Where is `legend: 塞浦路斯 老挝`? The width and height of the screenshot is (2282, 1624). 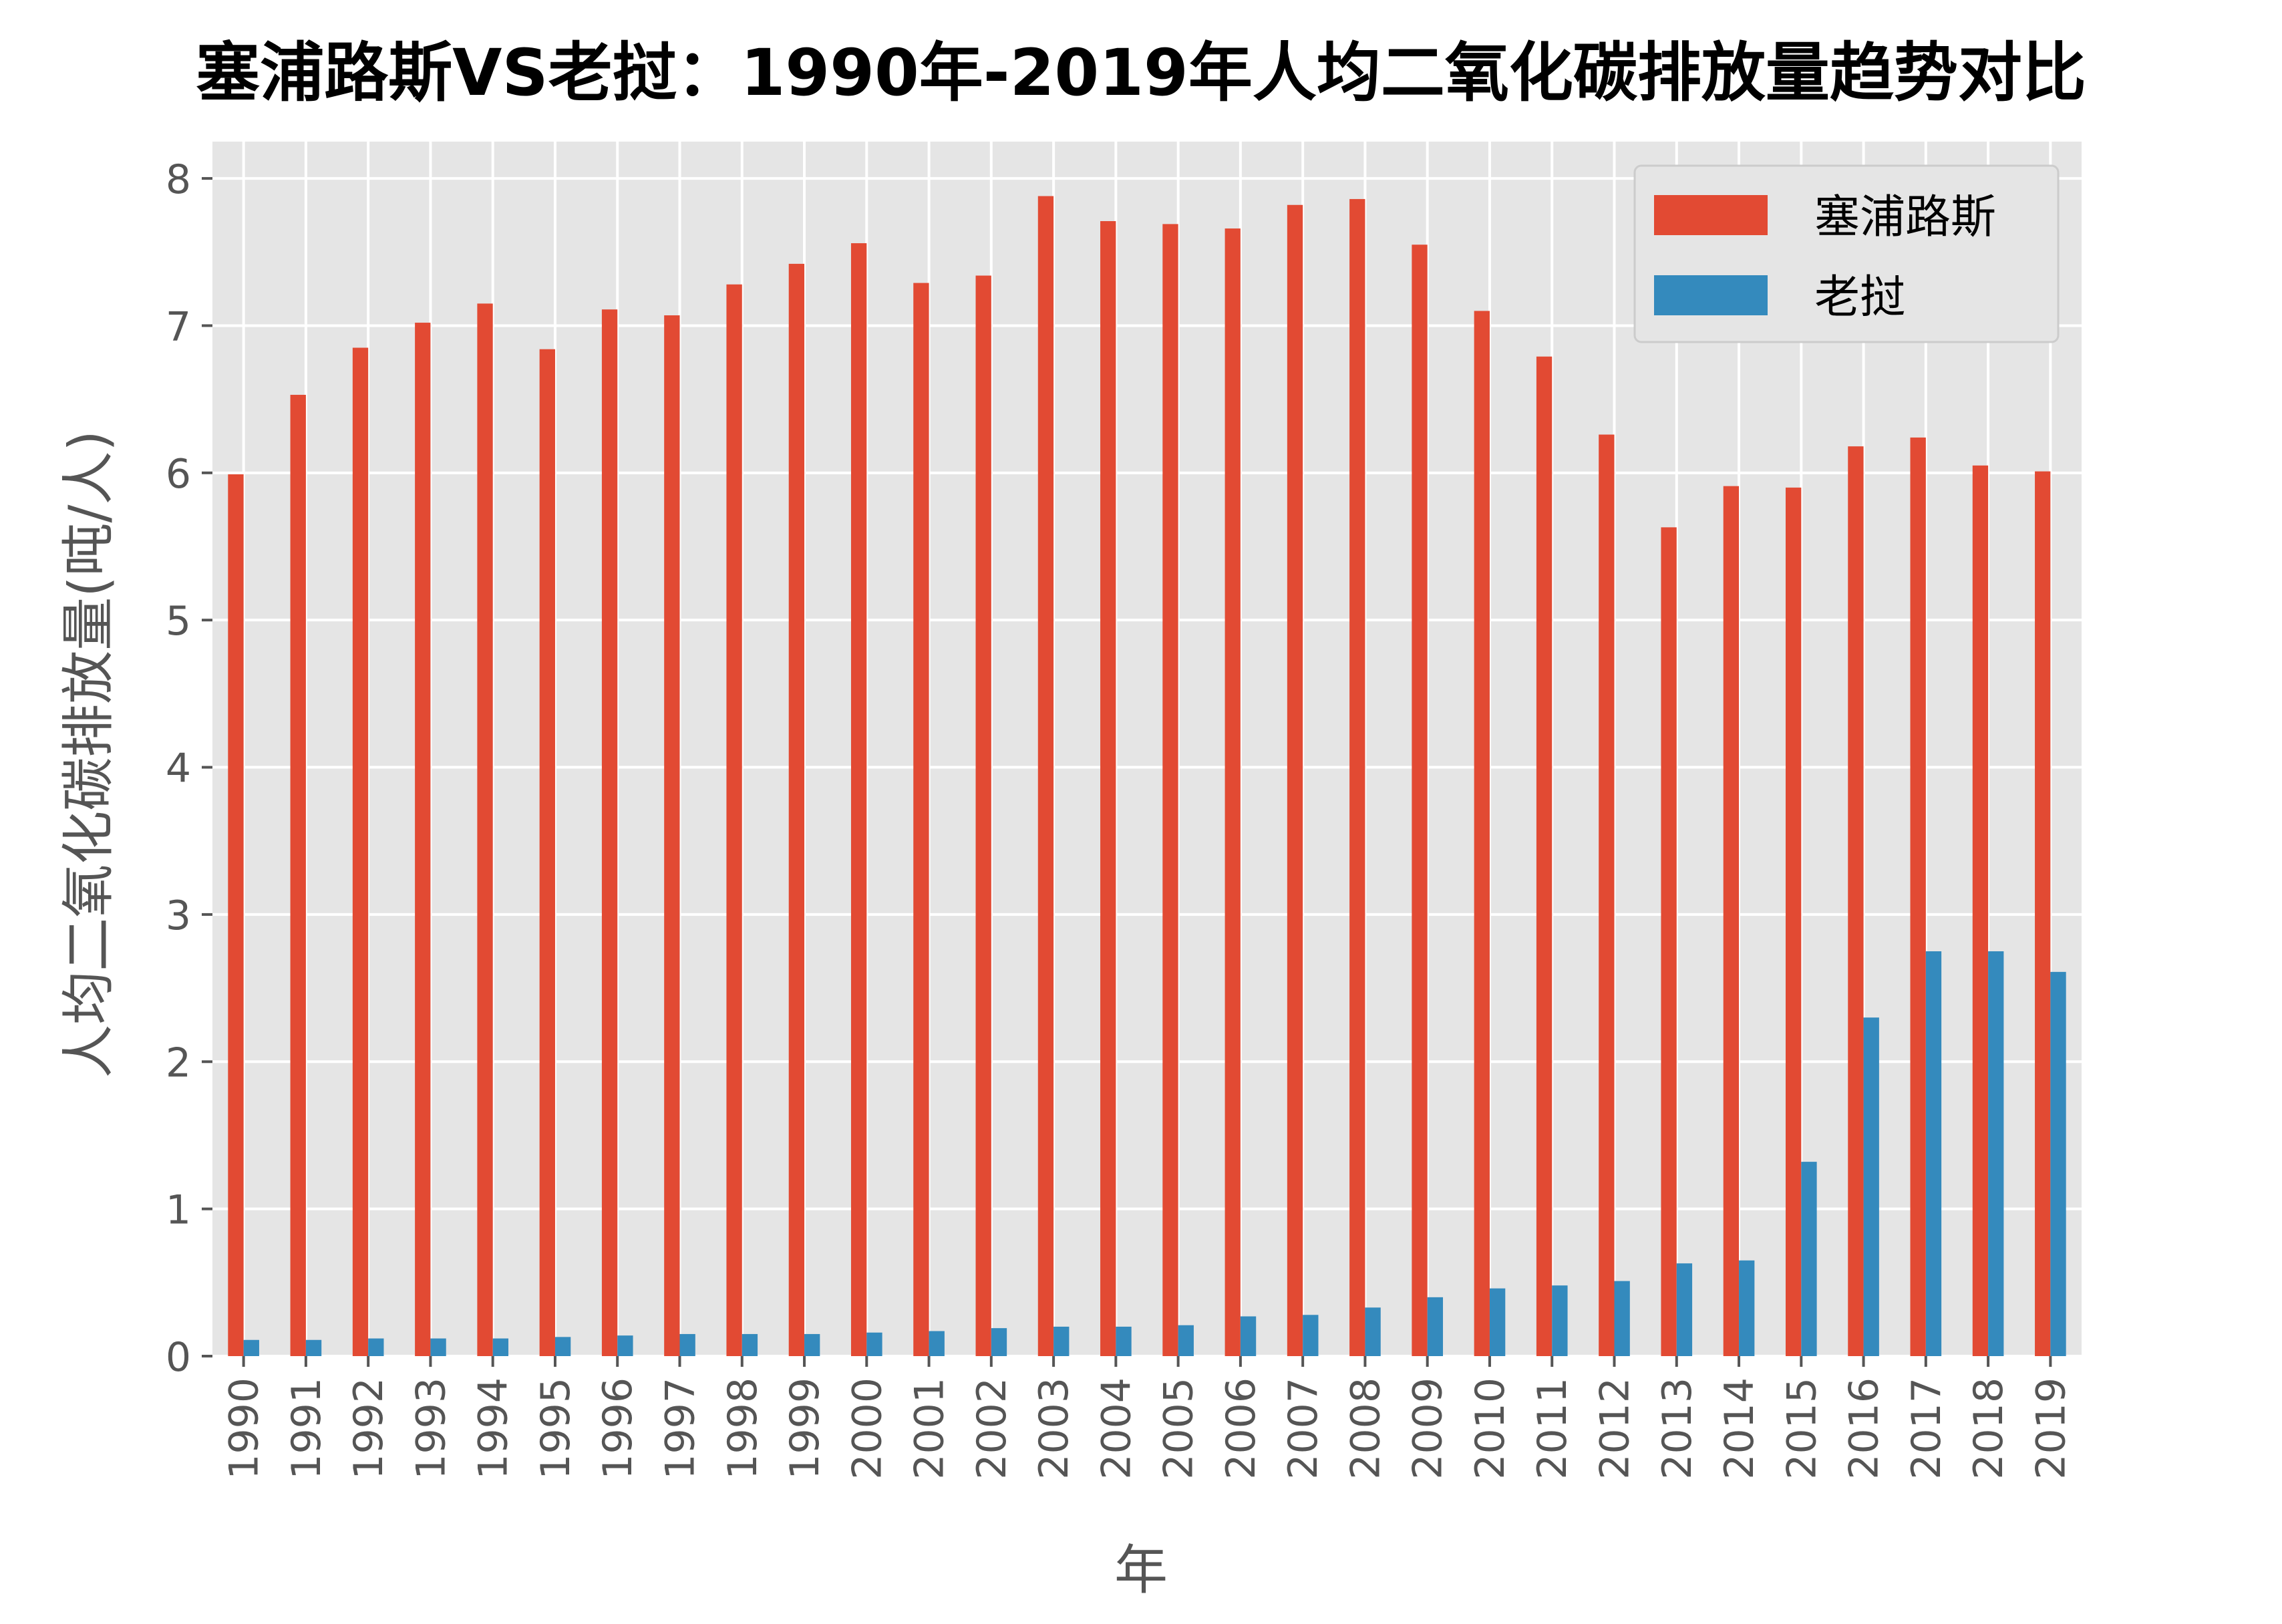 legend: 塞浦路斯 老挝 is located at coordinates (1847, 253).